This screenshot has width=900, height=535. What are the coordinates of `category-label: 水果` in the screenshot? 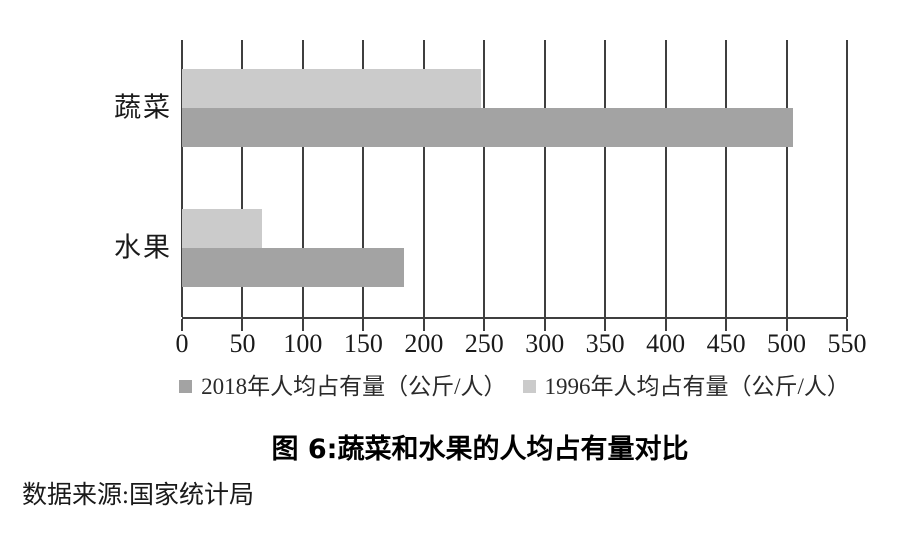 It's located at (143, 247).